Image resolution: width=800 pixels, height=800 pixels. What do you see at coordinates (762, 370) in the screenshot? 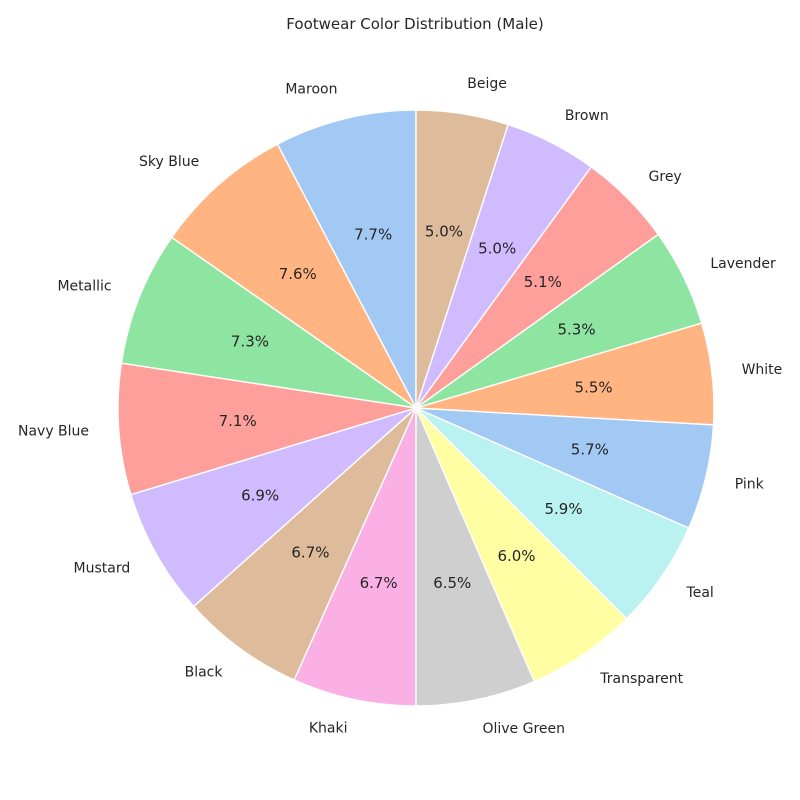
I see `category-label-white: White` at bounding box center [762, 370].